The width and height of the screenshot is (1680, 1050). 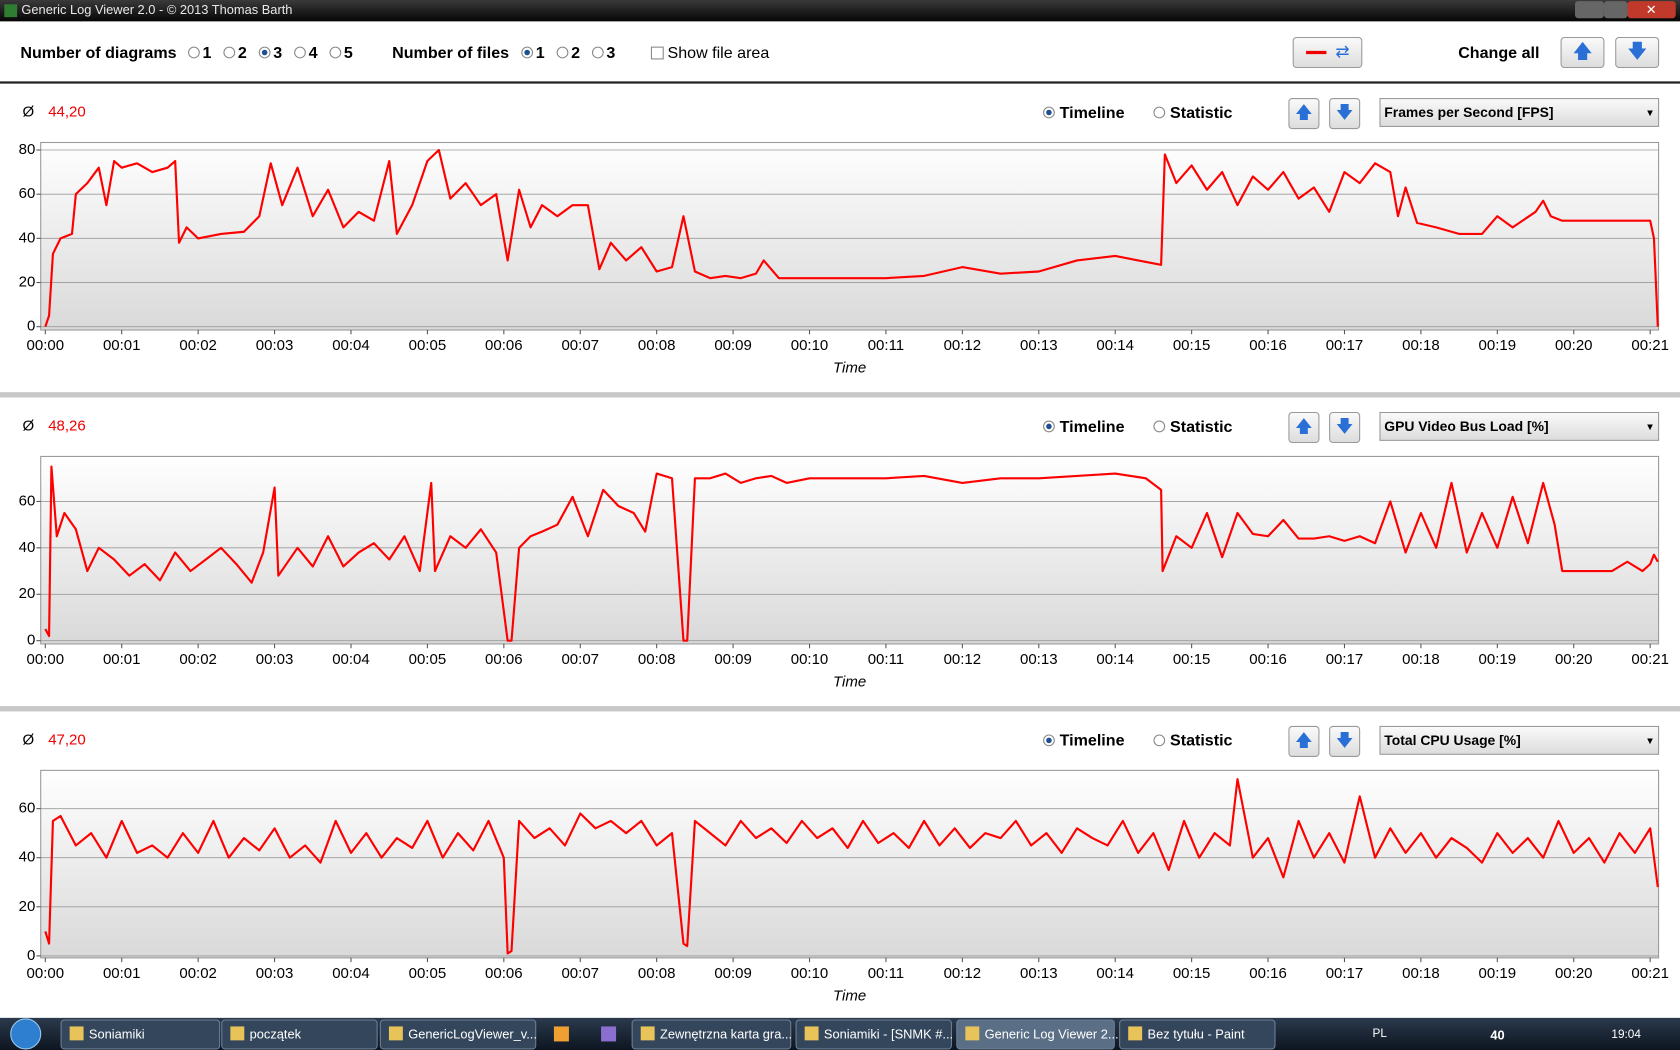 What do you see at coordinates (1589, 10) in the screenshot?
I see `minimize-button` at bounding box center [1589, 10].